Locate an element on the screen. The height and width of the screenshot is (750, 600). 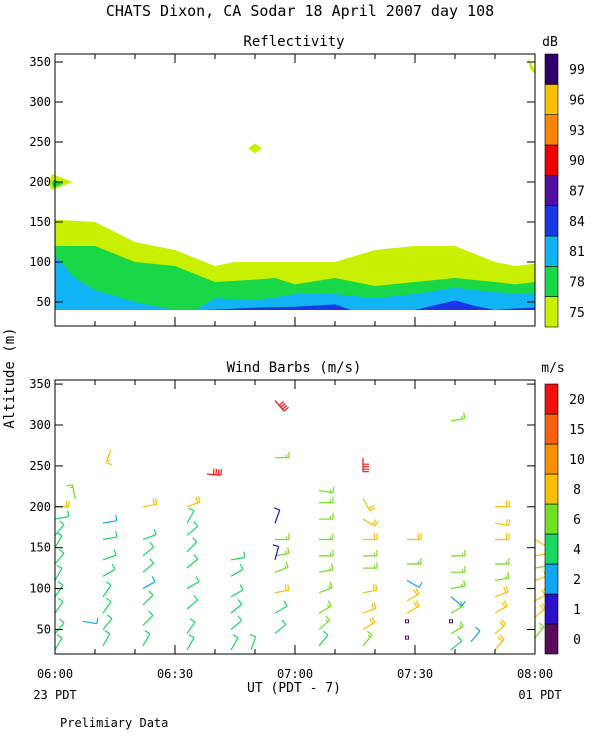
x-tick-label: 08:00 is located at coordinates (535, 674).